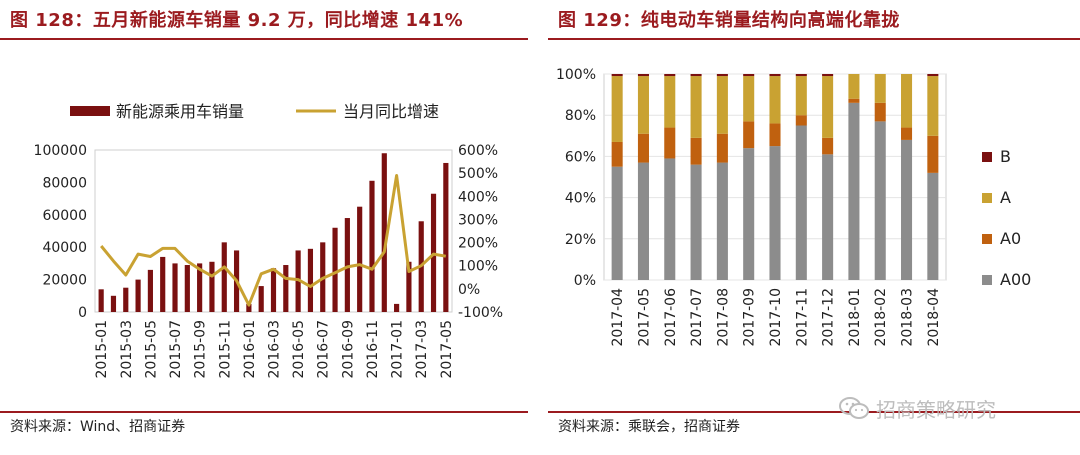 The image size is (1080, 455). What do you see at coordinates (987, 198) in the screenshot?
I see `legend-swatch-a` at bounding box center [987, 198].